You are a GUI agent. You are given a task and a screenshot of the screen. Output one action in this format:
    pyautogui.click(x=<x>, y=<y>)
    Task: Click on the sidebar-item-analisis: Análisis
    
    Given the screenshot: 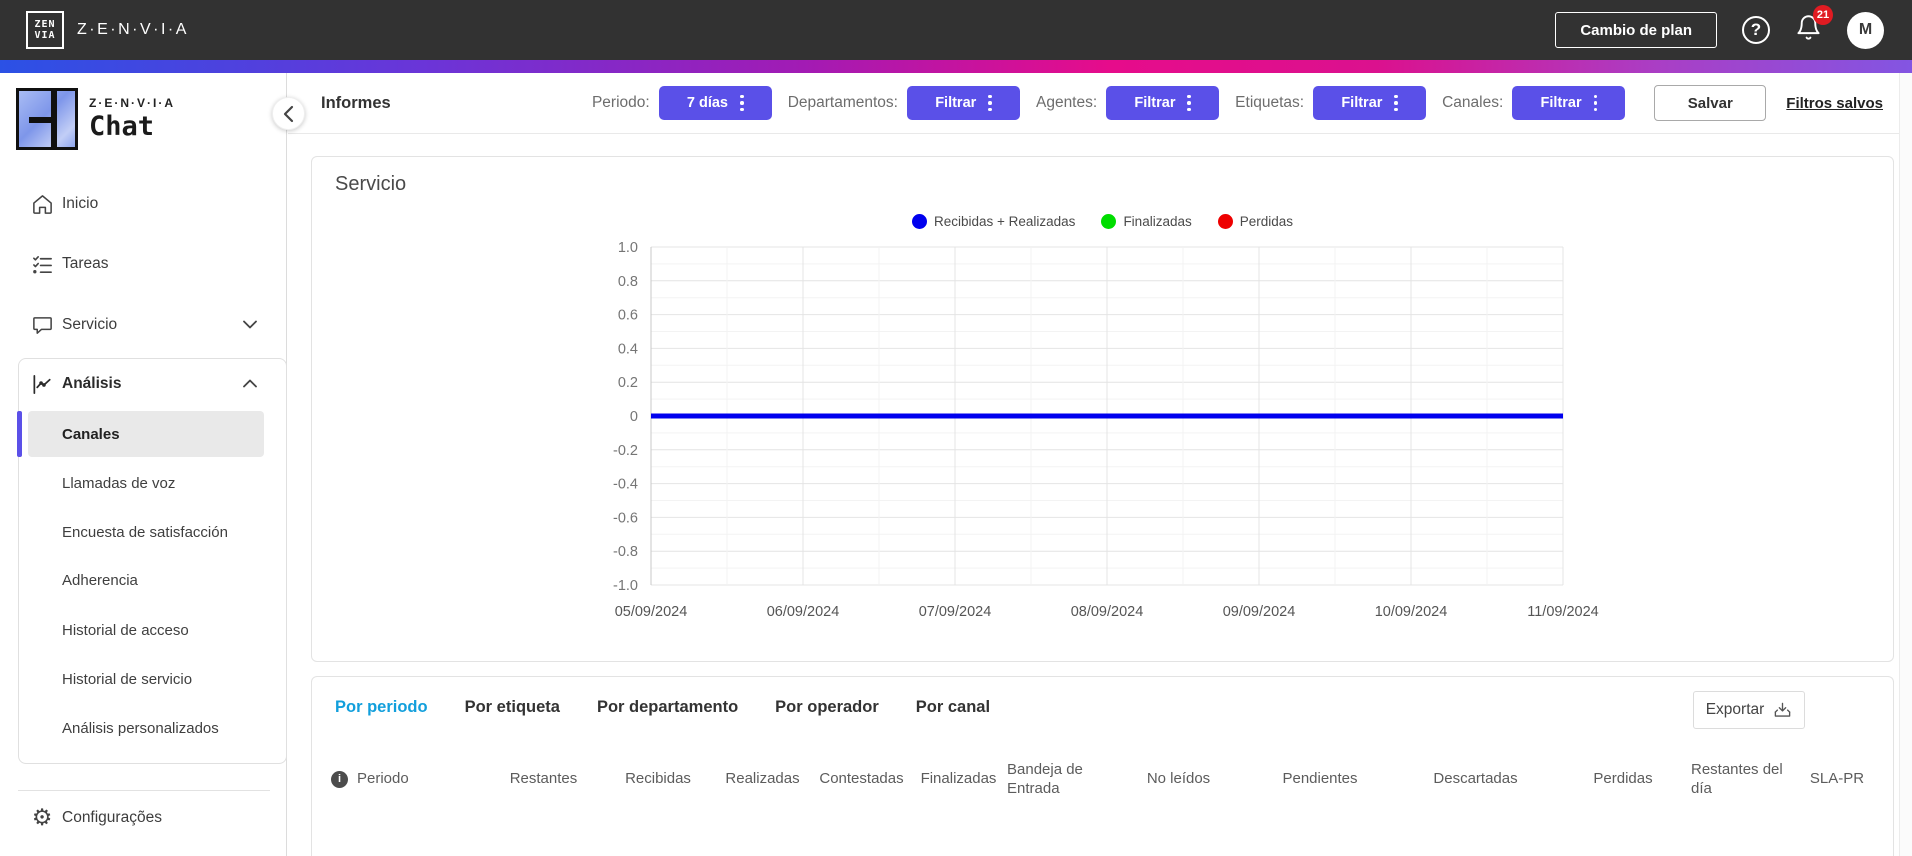 What is the action you would take?
    pyautogui.click(x=143, y=384)
    